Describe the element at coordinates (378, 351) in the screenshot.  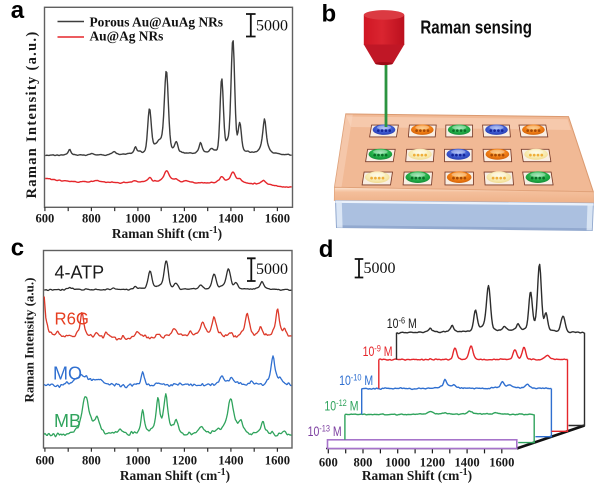
I see `svg-text: 10-9 M` at that location.